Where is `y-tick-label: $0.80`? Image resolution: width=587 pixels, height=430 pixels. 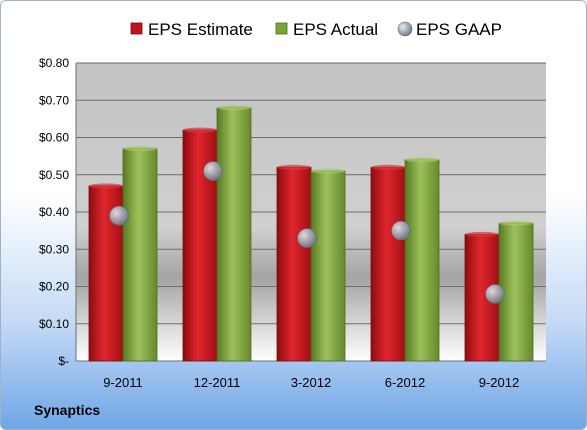
y-tick-label: $0.80 is located at coordinates (54, 63).